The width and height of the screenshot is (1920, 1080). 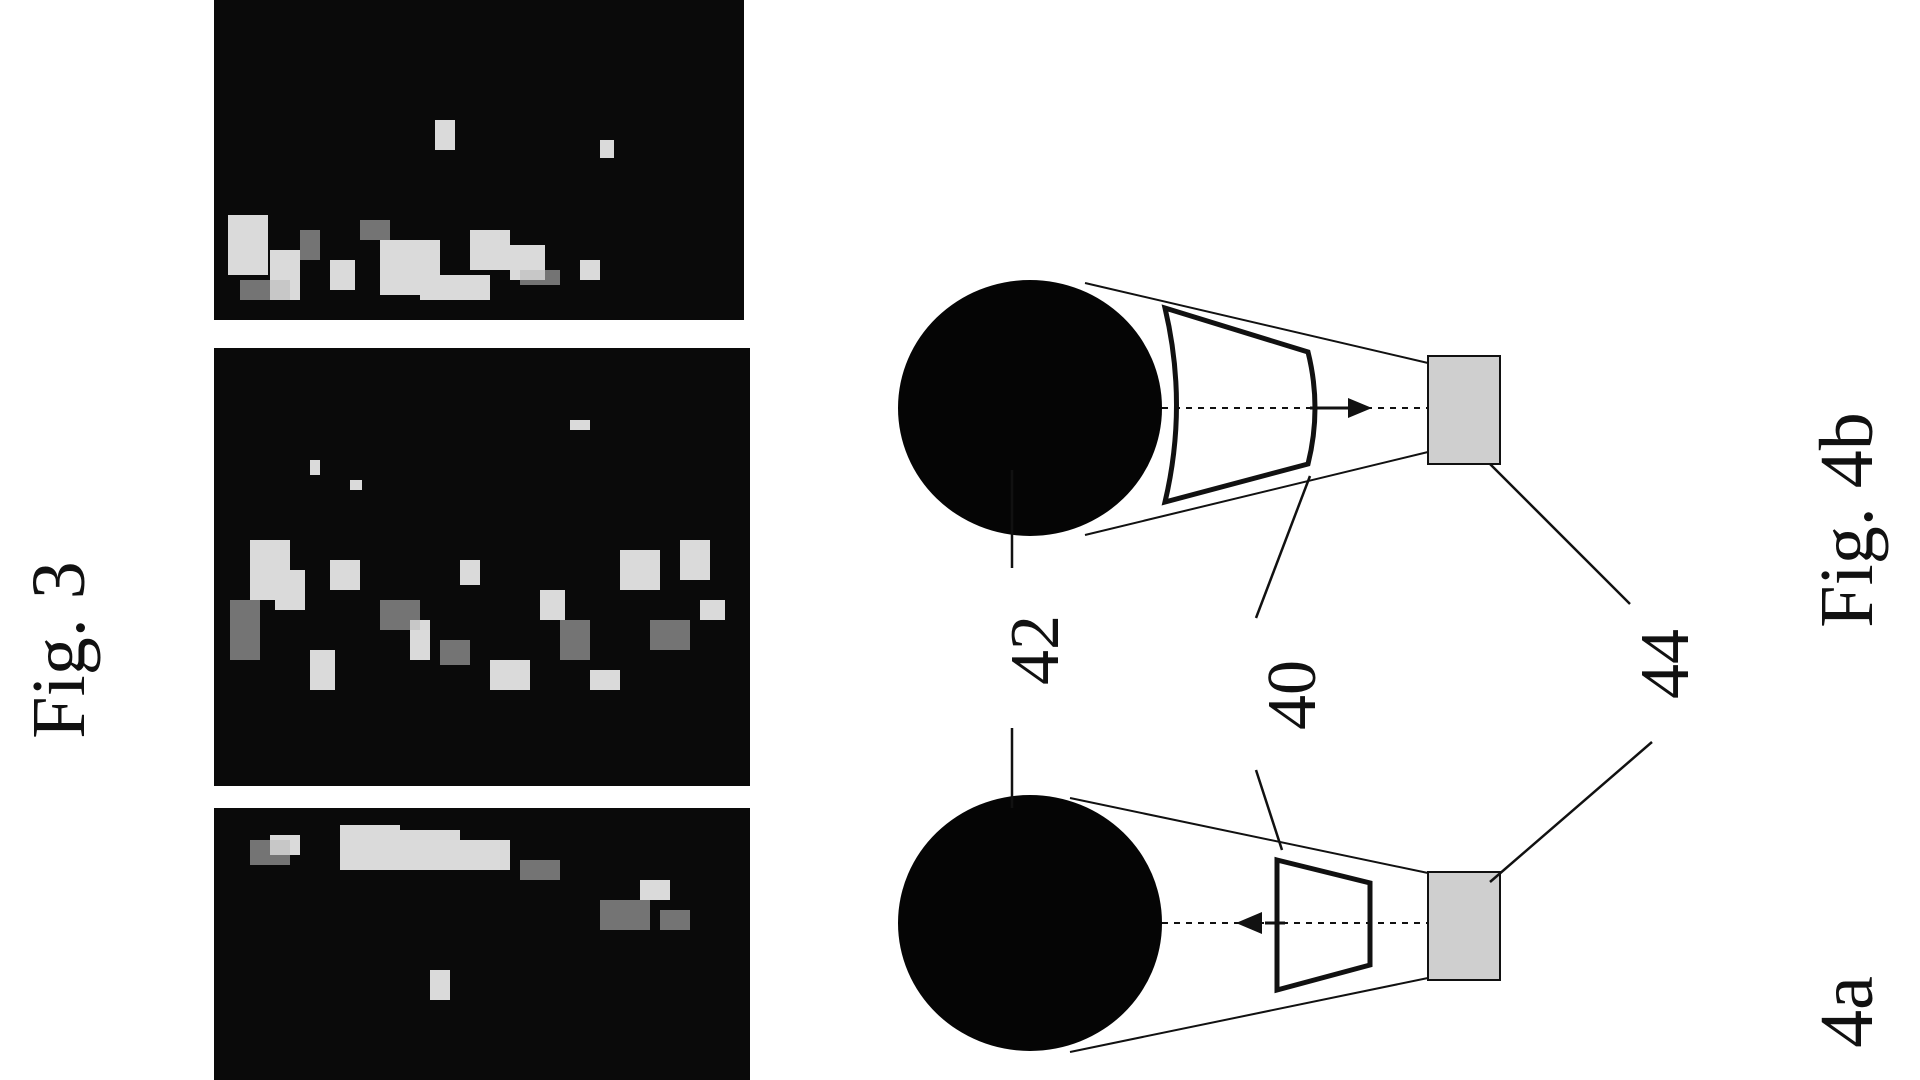 What do you see at coordinates (1665, 664) in the screenshot?
I see `ref-numeral-44: 44` at bounding box center [1665, 664].